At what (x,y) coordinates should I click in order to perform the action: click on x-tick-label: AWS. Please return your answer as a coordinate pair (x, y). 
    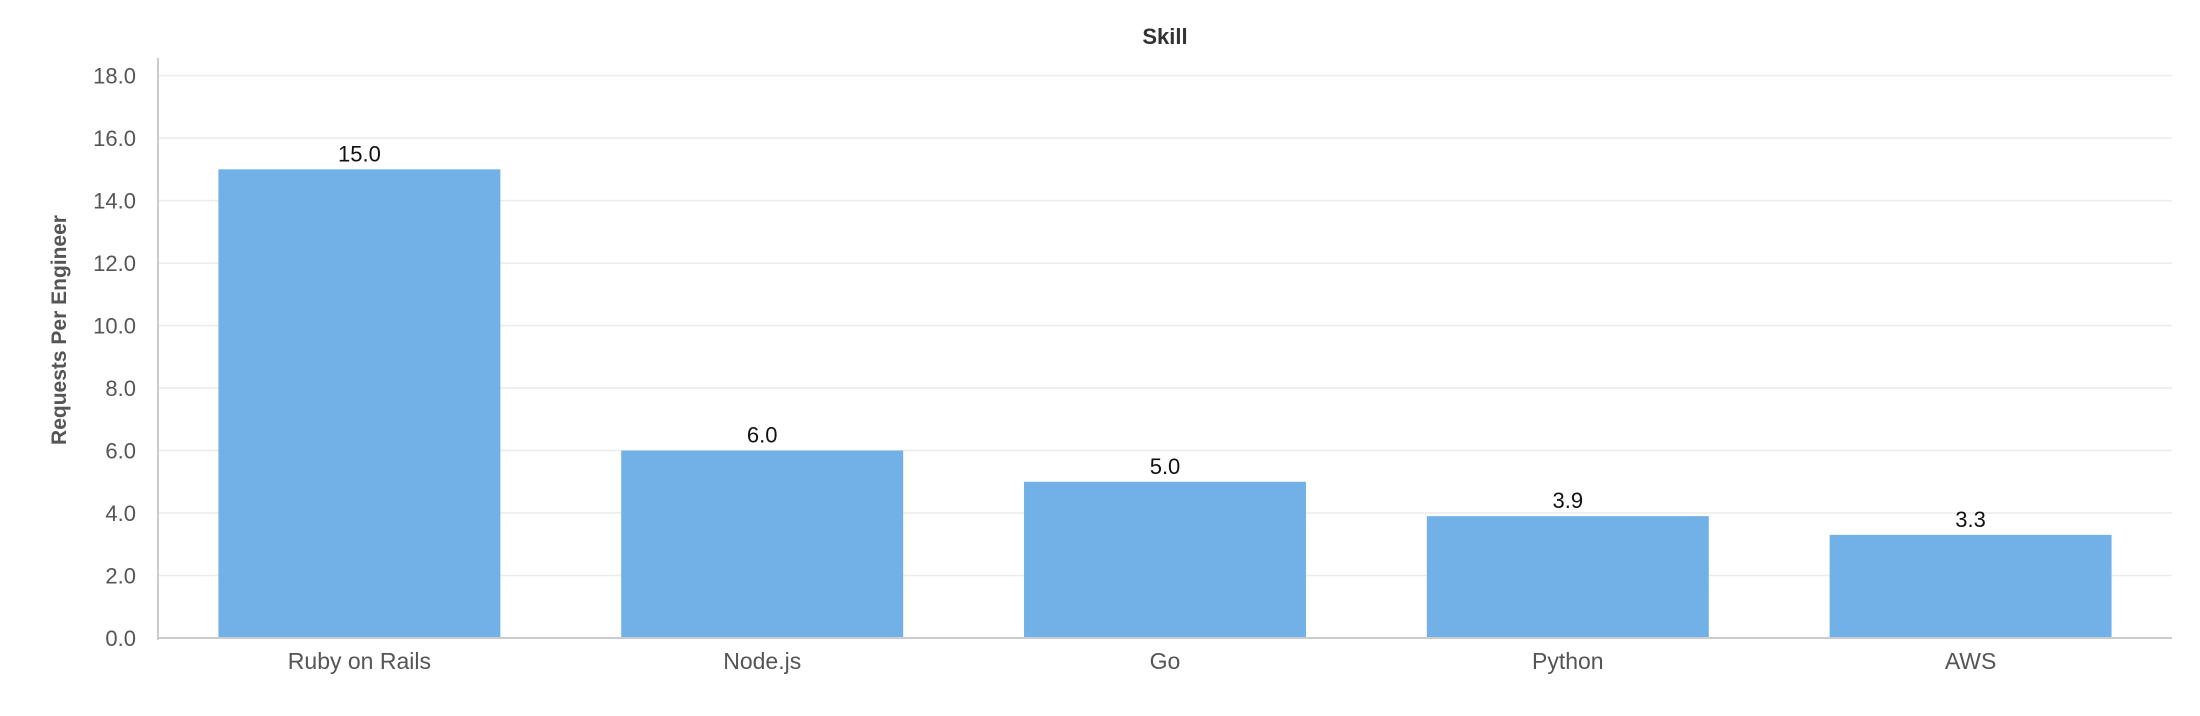
    Looking at the image, I should click on (1971, 661).